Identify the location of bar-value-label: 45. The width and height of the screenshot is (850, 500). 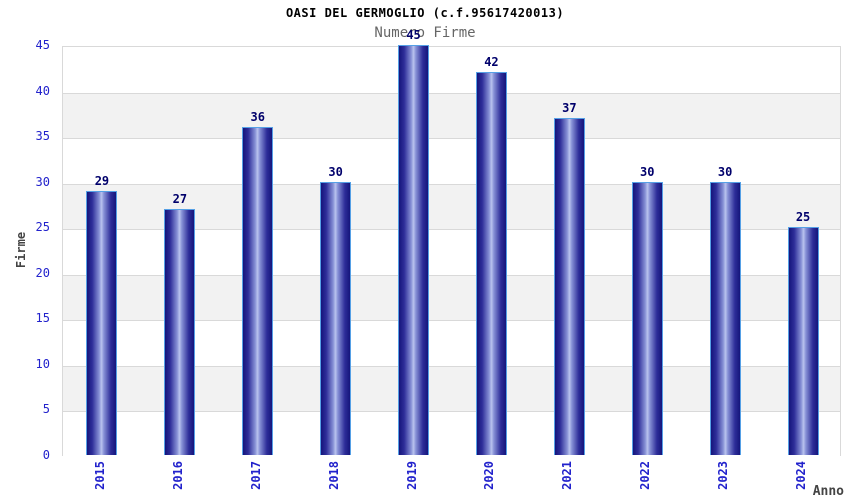
(413, 35).